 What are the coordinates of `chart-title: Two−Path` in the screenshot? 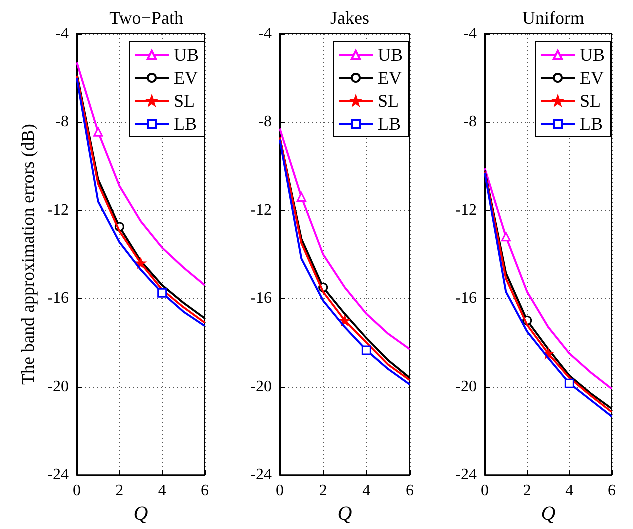 It's located at (147, 18).